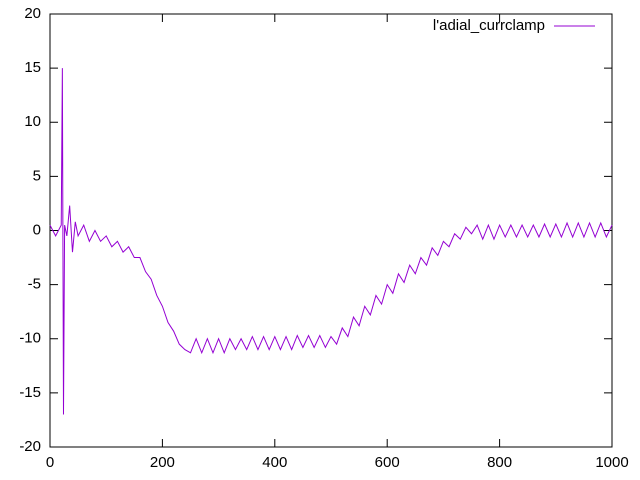  Describe the element at coordinates (30, 392) in the screenshot. I see `y-tick-label: -15` at that location.